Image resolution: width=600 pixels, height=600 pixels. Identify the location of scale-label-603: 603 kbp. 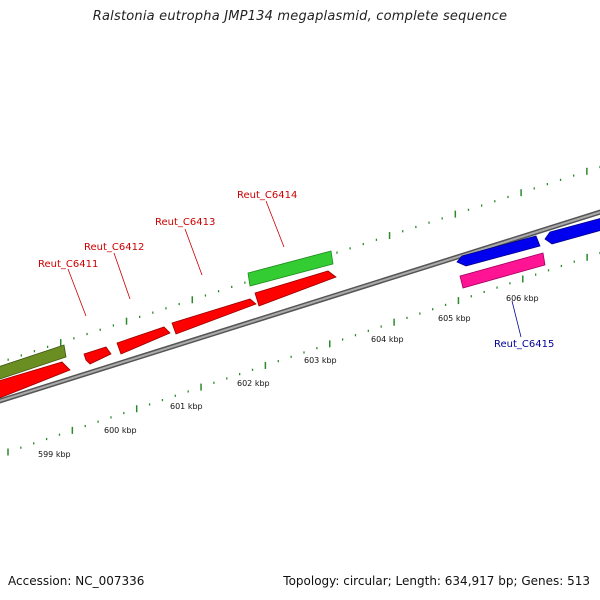
(320, 360).